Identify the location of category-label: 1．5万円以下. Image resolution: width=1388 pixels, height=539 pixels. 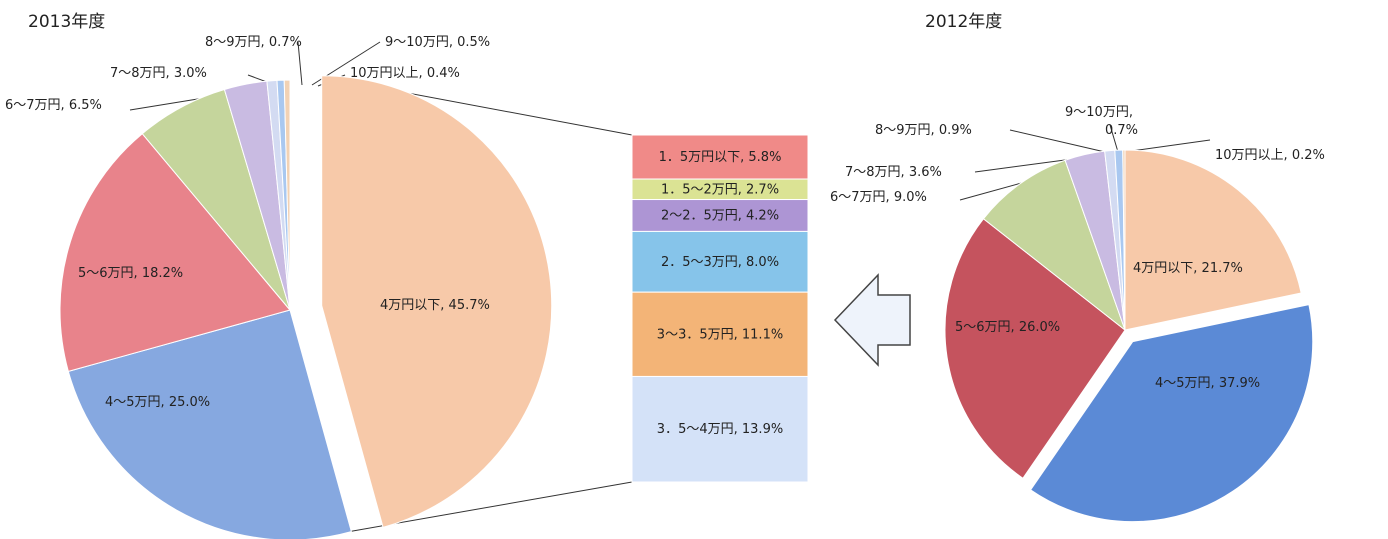
(700, 157).